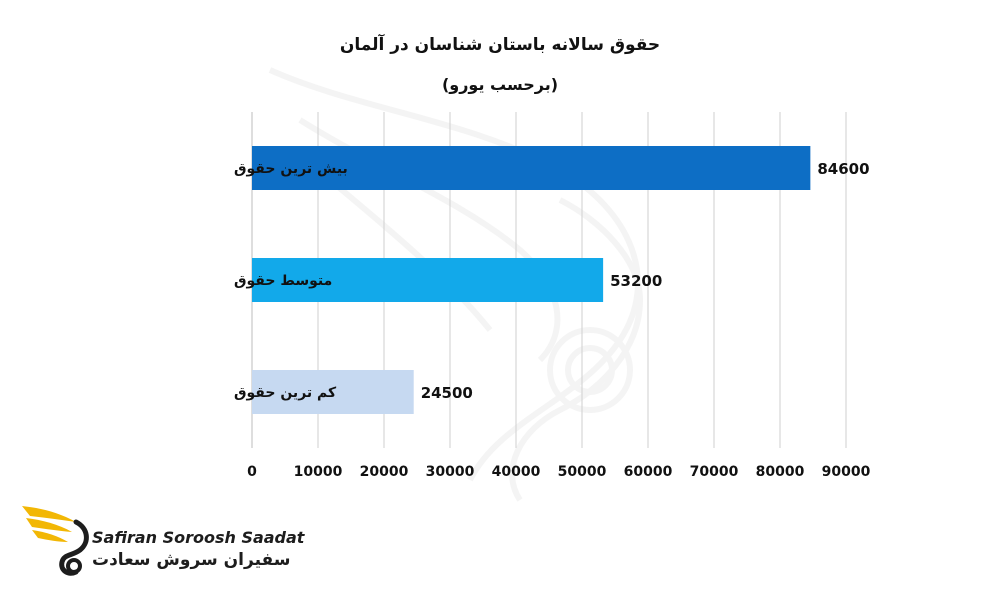  I want to click on x-tick-label: 0, so click(252, 472).